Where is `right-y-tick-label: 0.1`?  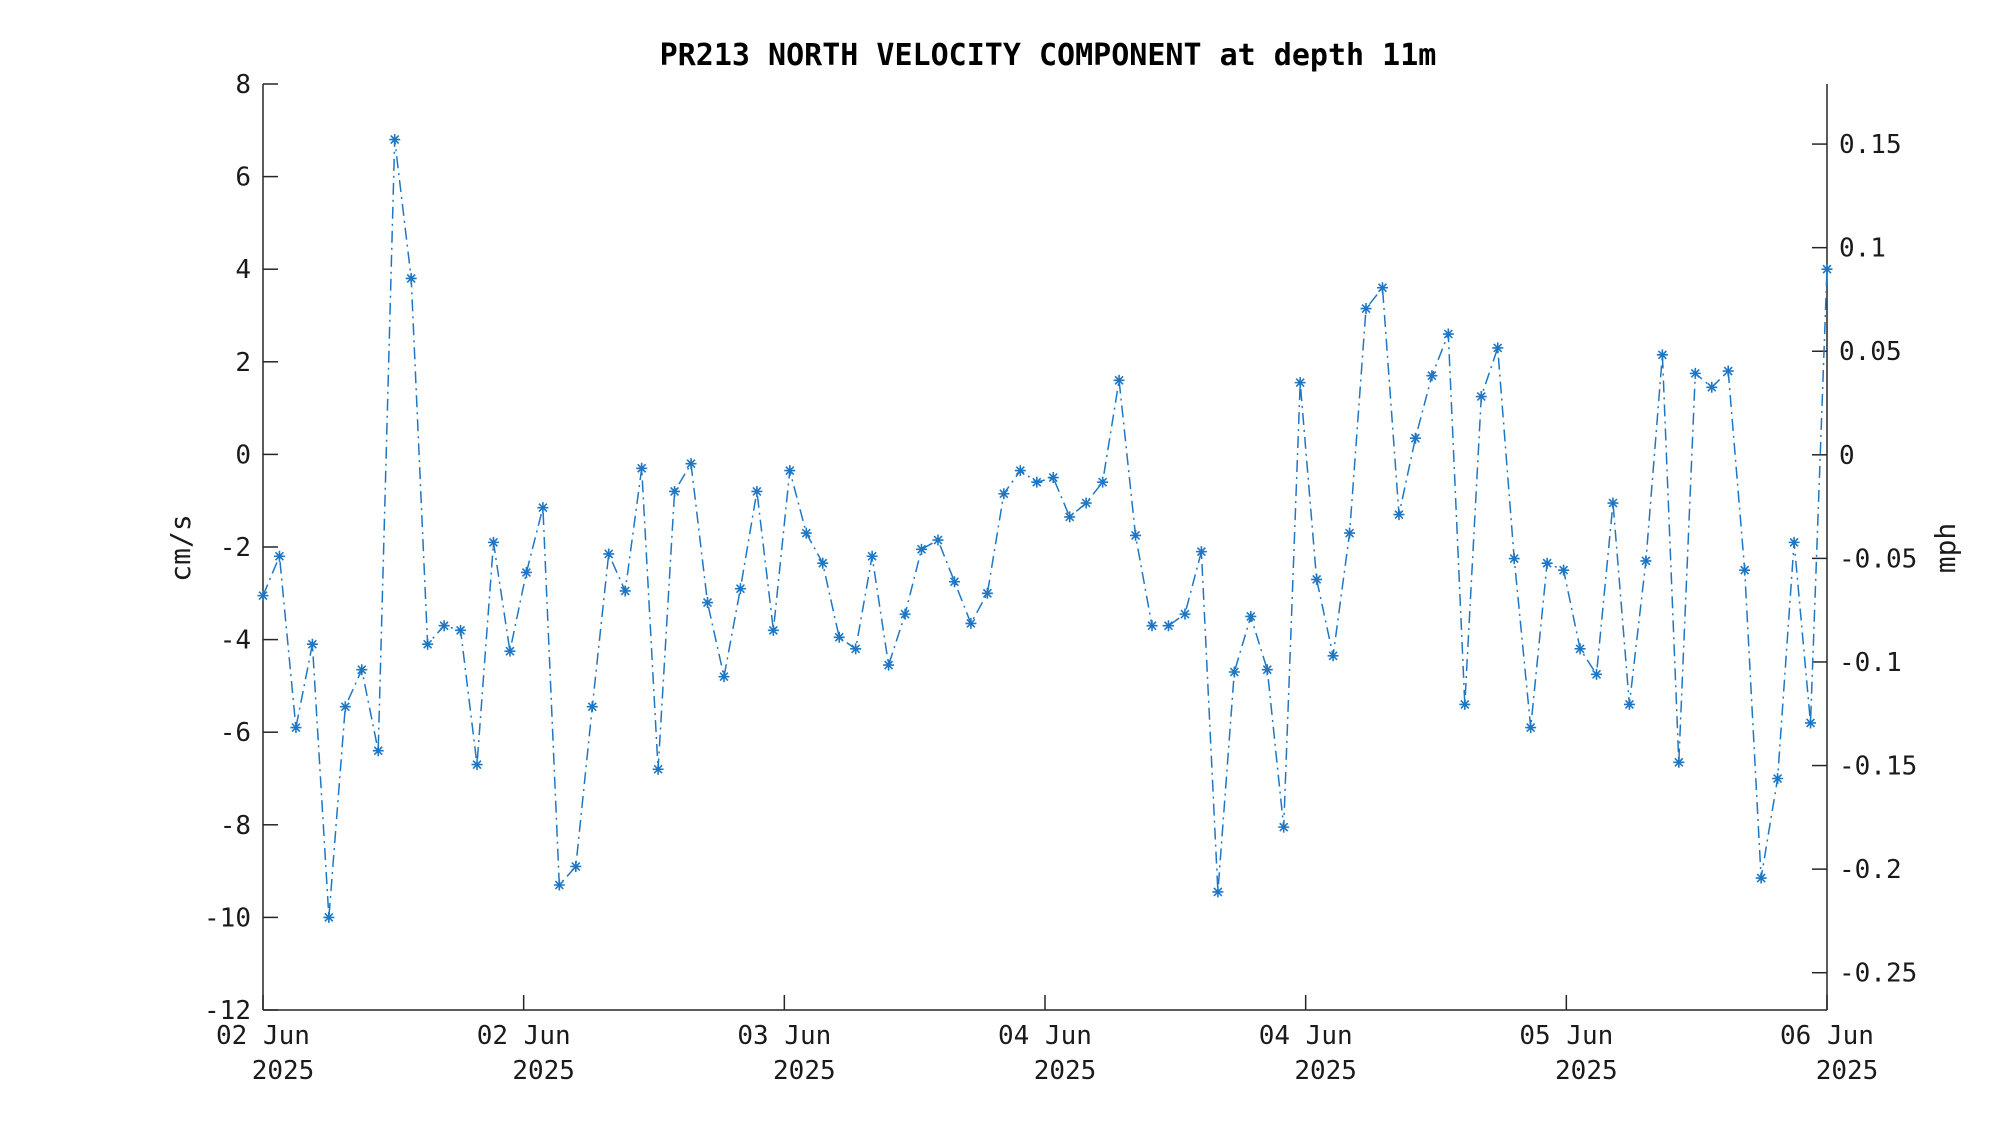 right-y-tick-label: 0.1 is located at coordinates (1862, 249).